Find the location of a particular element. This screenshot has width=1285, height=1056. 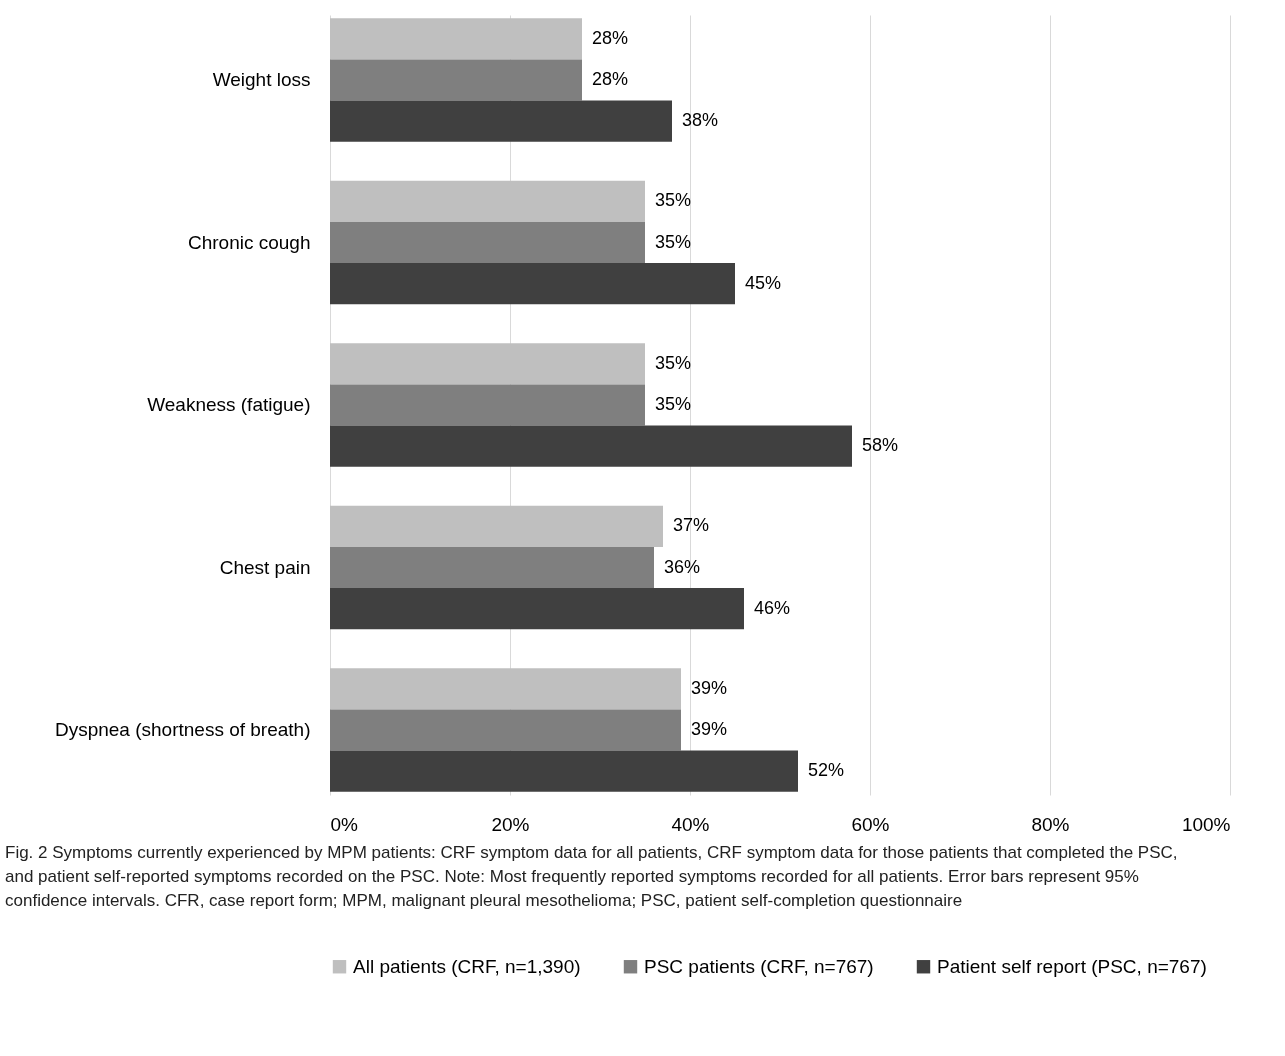

y-tick-label: Chronic cough is located at coordinates (249, 242).